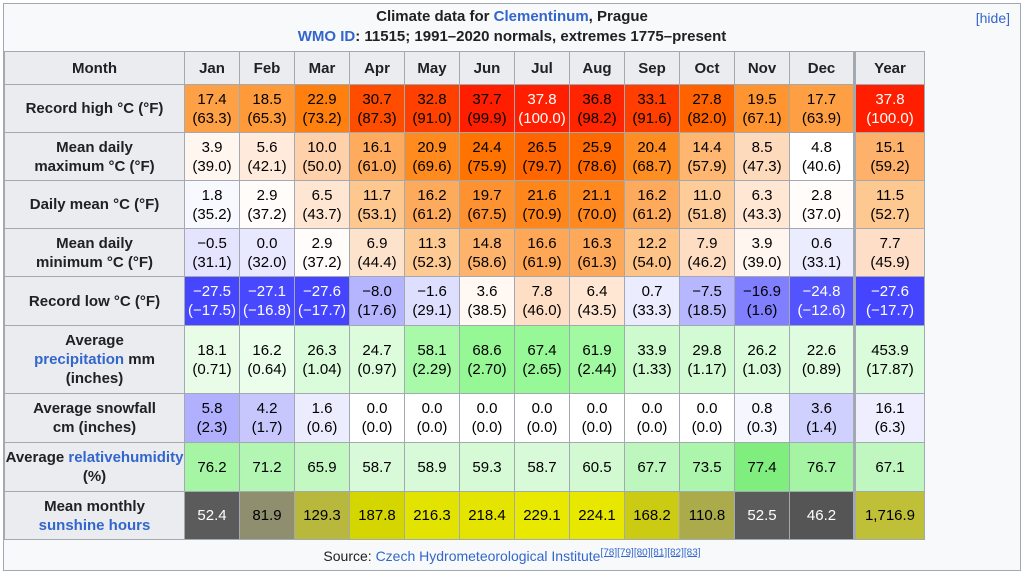 This screenshot has height=575, width=1024. I want to click on wmo-id-link: WMO ID, so click(326, 36).